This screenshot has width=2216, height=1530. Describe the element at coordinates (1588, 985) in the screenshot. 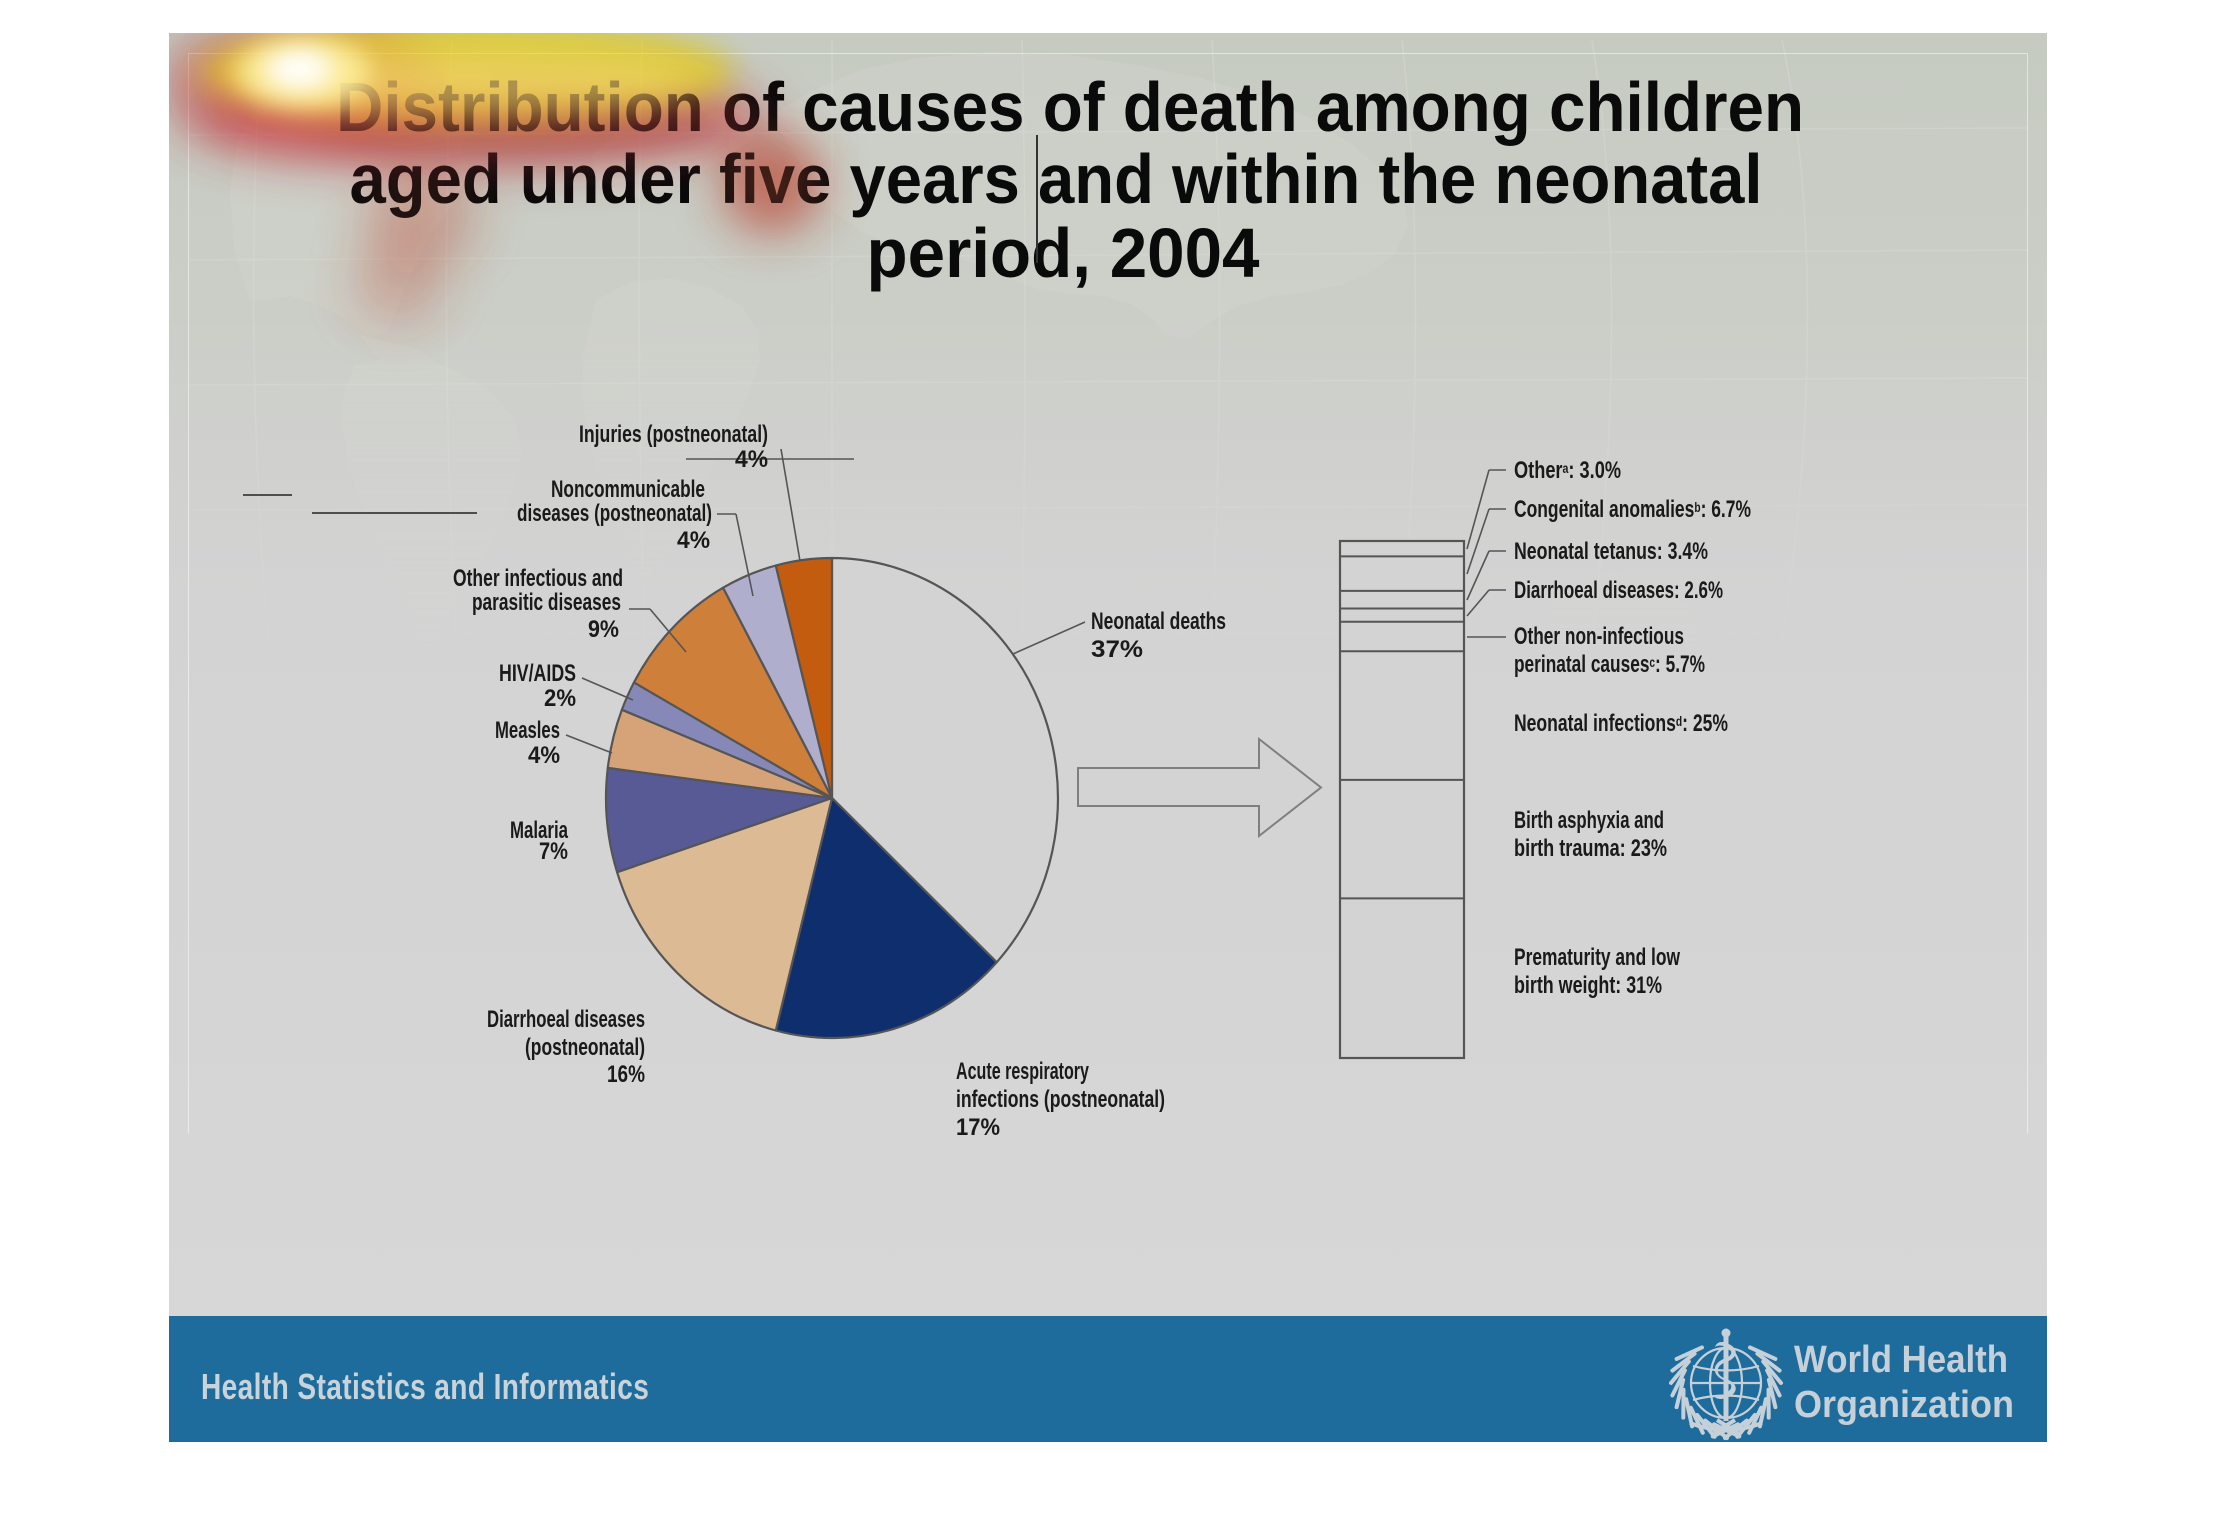

I see `svg-text: birth weight: 31%` at that location.